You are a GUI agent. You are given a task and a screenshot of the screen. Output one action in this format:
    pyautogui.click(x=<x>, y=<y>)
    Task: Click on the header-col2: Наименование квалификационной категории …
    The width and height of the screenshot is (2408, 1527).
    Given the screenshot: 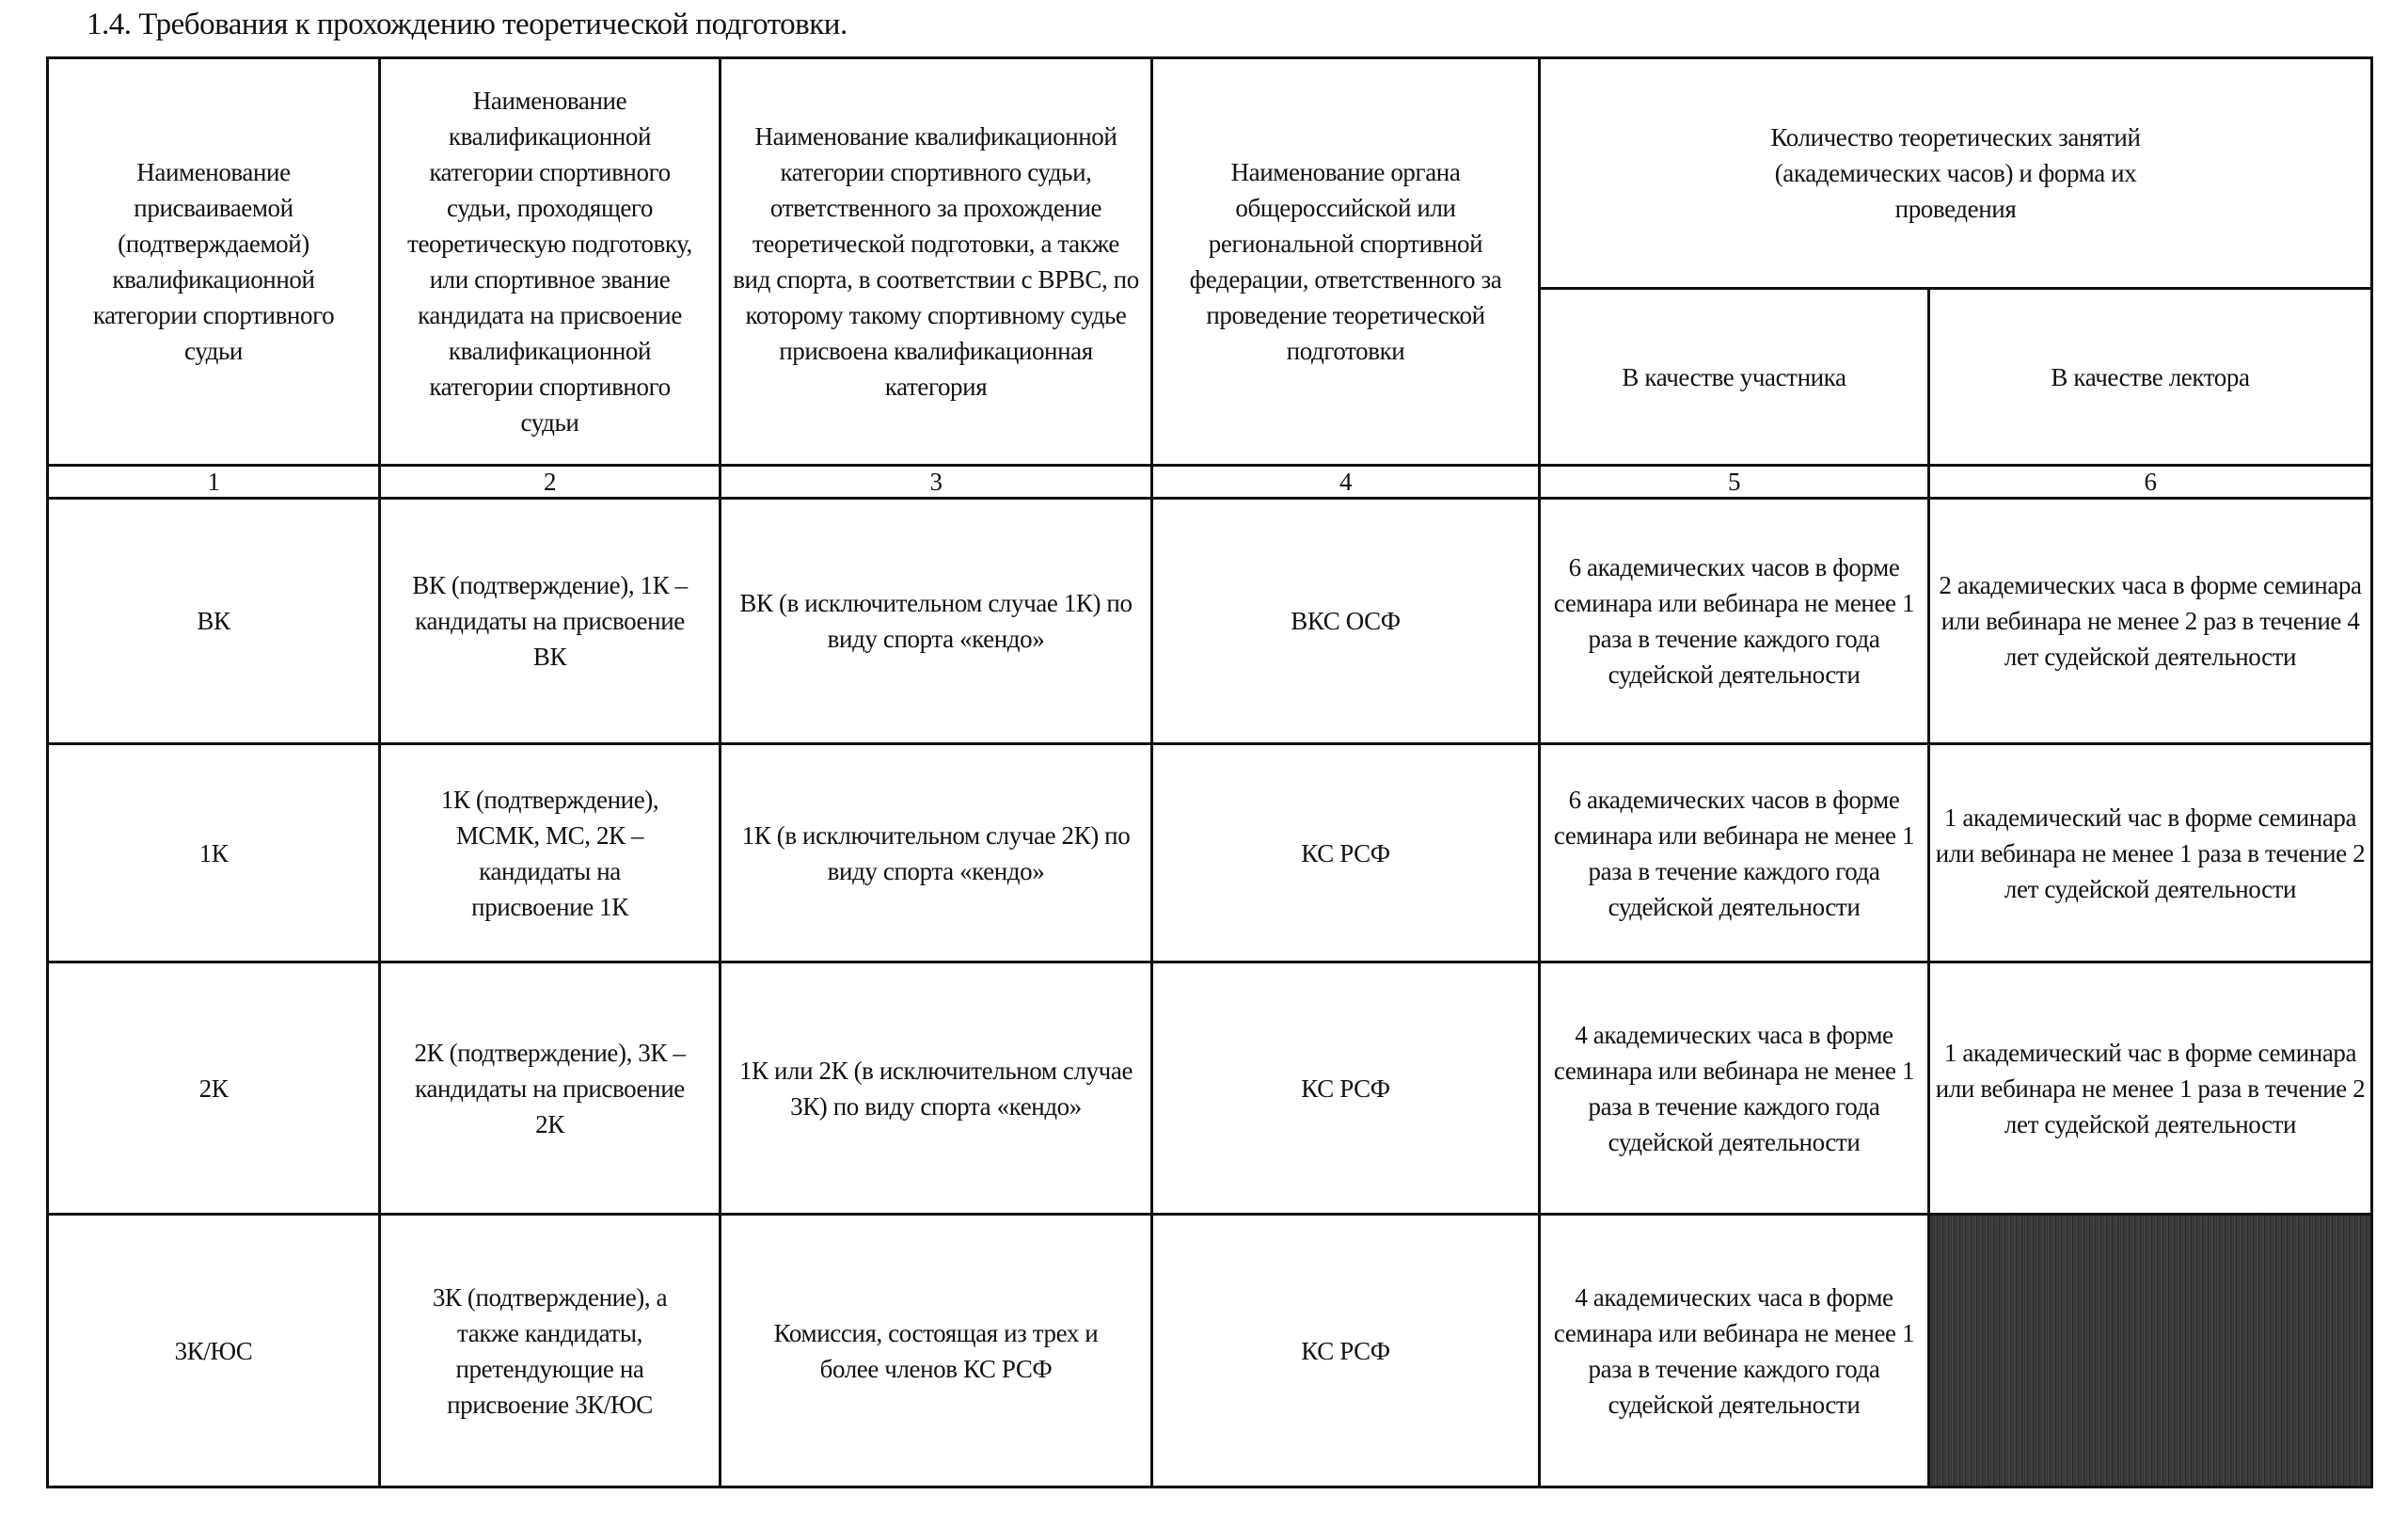 What is the action you would take?
    pyautogui.click(x=550, y=261)
    